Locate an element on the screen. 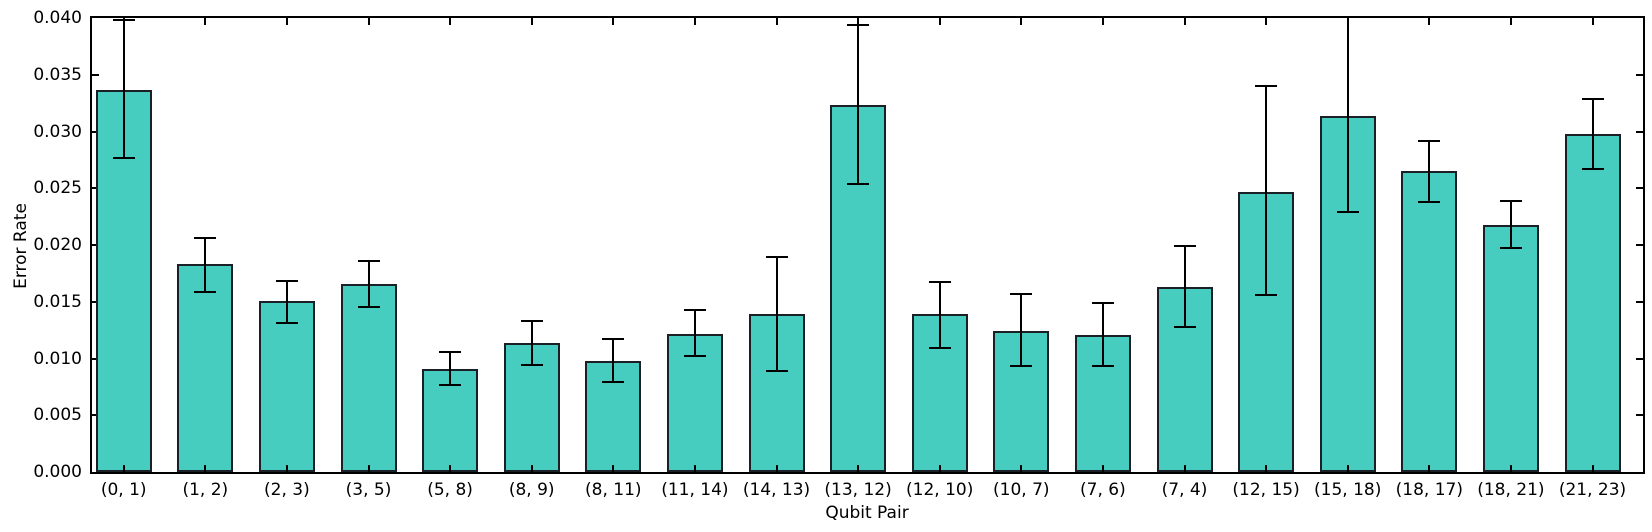 This screenshot has height=532, width=1652. x-axis-title: Qubit Pair is located at coordinates (867, 513).